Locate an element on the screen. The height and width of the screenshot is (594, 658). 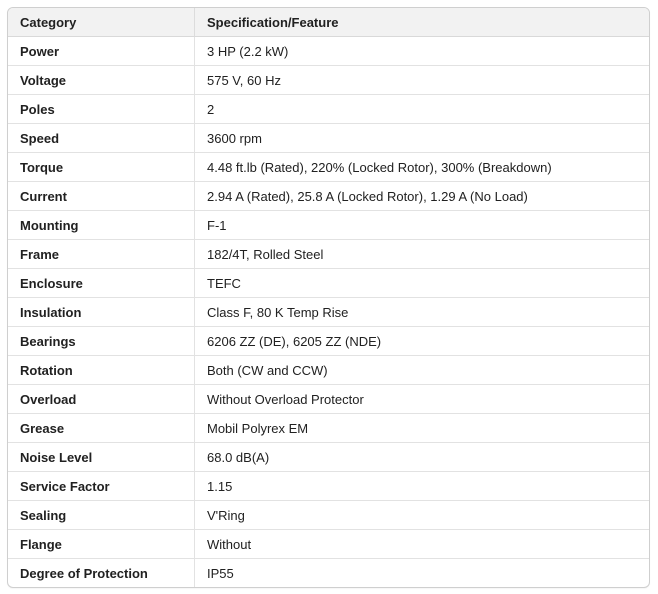
table-row: Mounting F-1 is located at coordinates (328, 225).